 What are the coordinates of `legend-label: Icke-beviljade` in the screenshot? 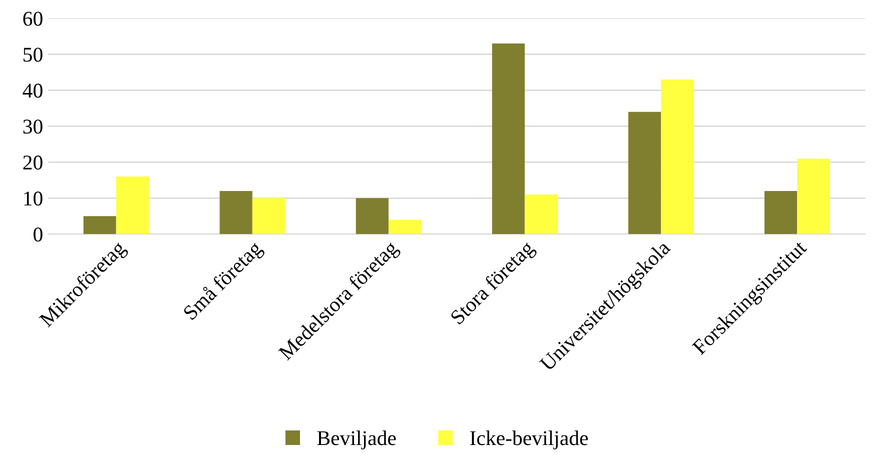 It's located at (529, 440).